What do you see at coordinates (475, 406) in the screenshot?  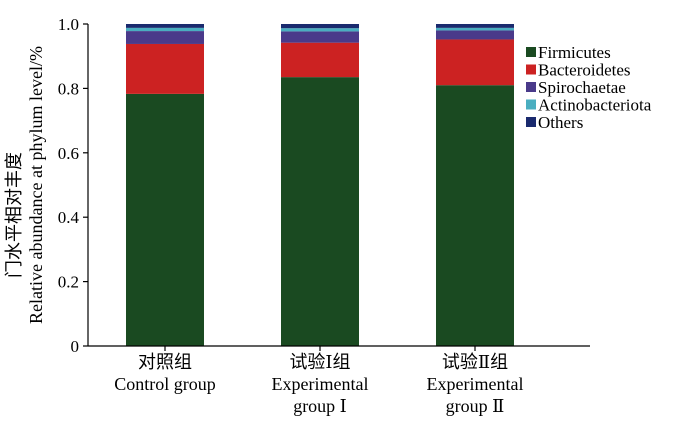 I see `x-tick-label: group Ⅱ` at bounding box center [475, 406].